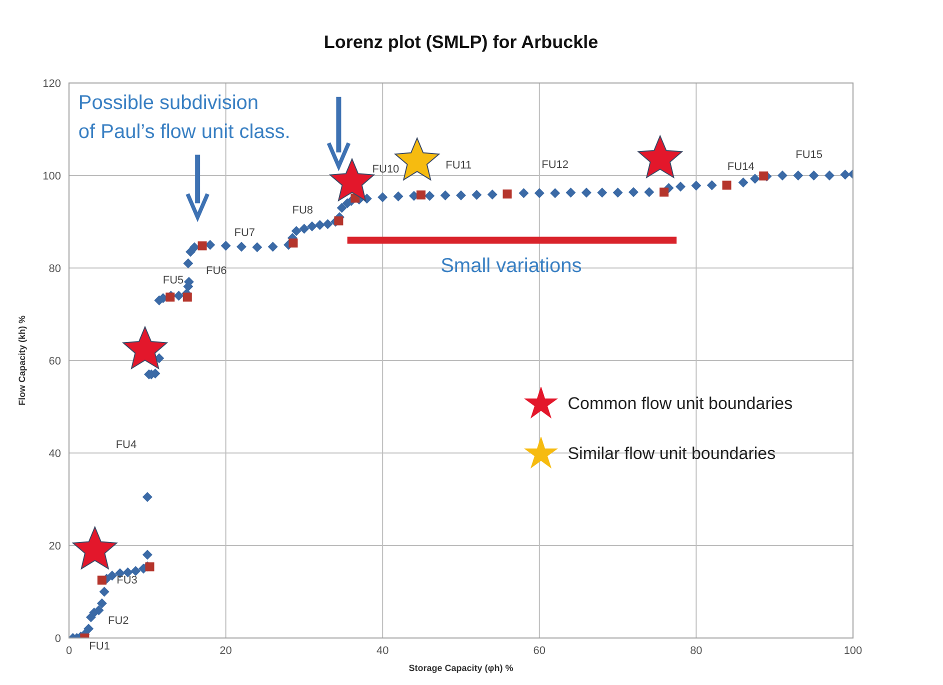 The width and height of the screenshot is (943, 685). What do you see at coordinates (740, 167) in the screenshot?
I see `annotation: FU14` at bounding box center [740, 167].